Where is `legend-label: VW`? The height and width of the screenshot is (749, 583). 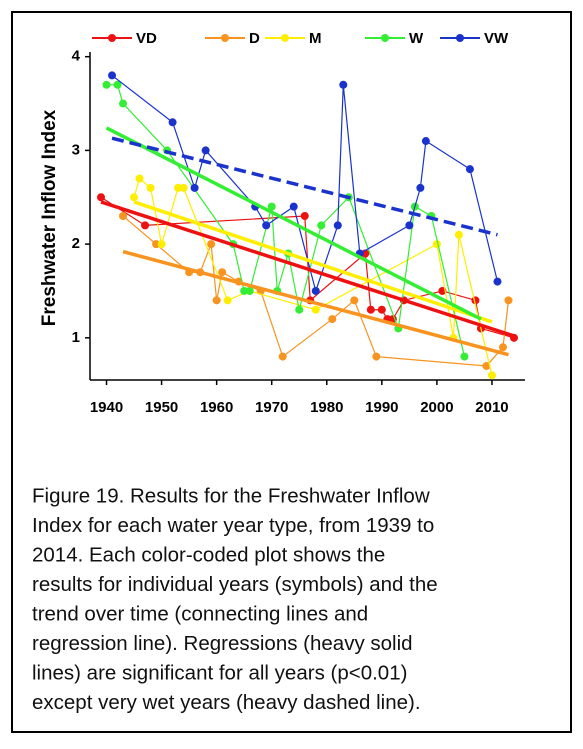 legend-label: VW is located at coordinates (496, 38).